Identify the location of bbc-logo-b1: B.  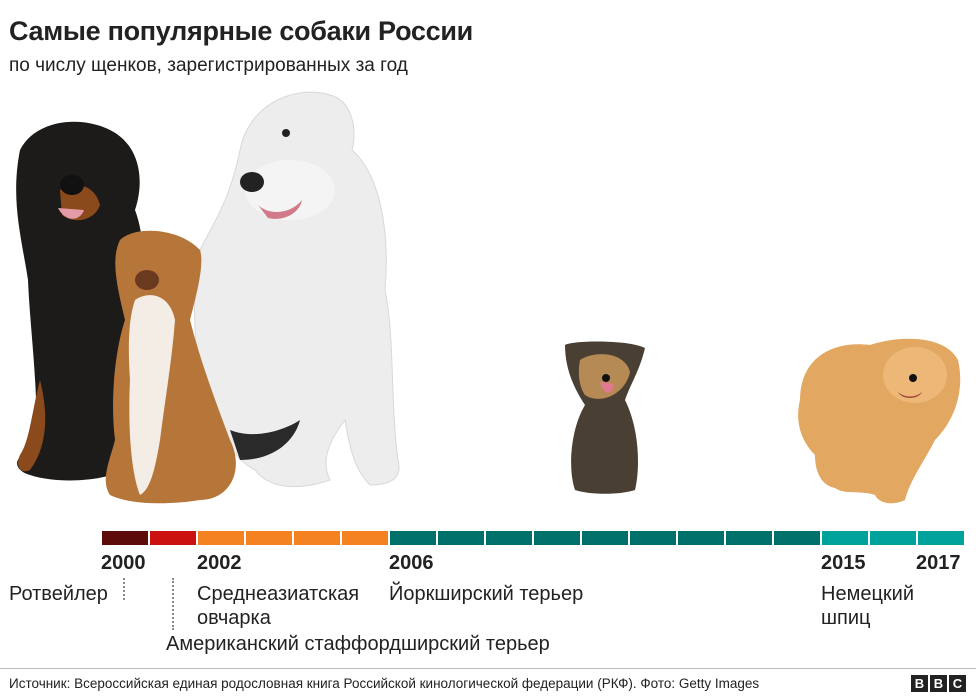
(919, 683).